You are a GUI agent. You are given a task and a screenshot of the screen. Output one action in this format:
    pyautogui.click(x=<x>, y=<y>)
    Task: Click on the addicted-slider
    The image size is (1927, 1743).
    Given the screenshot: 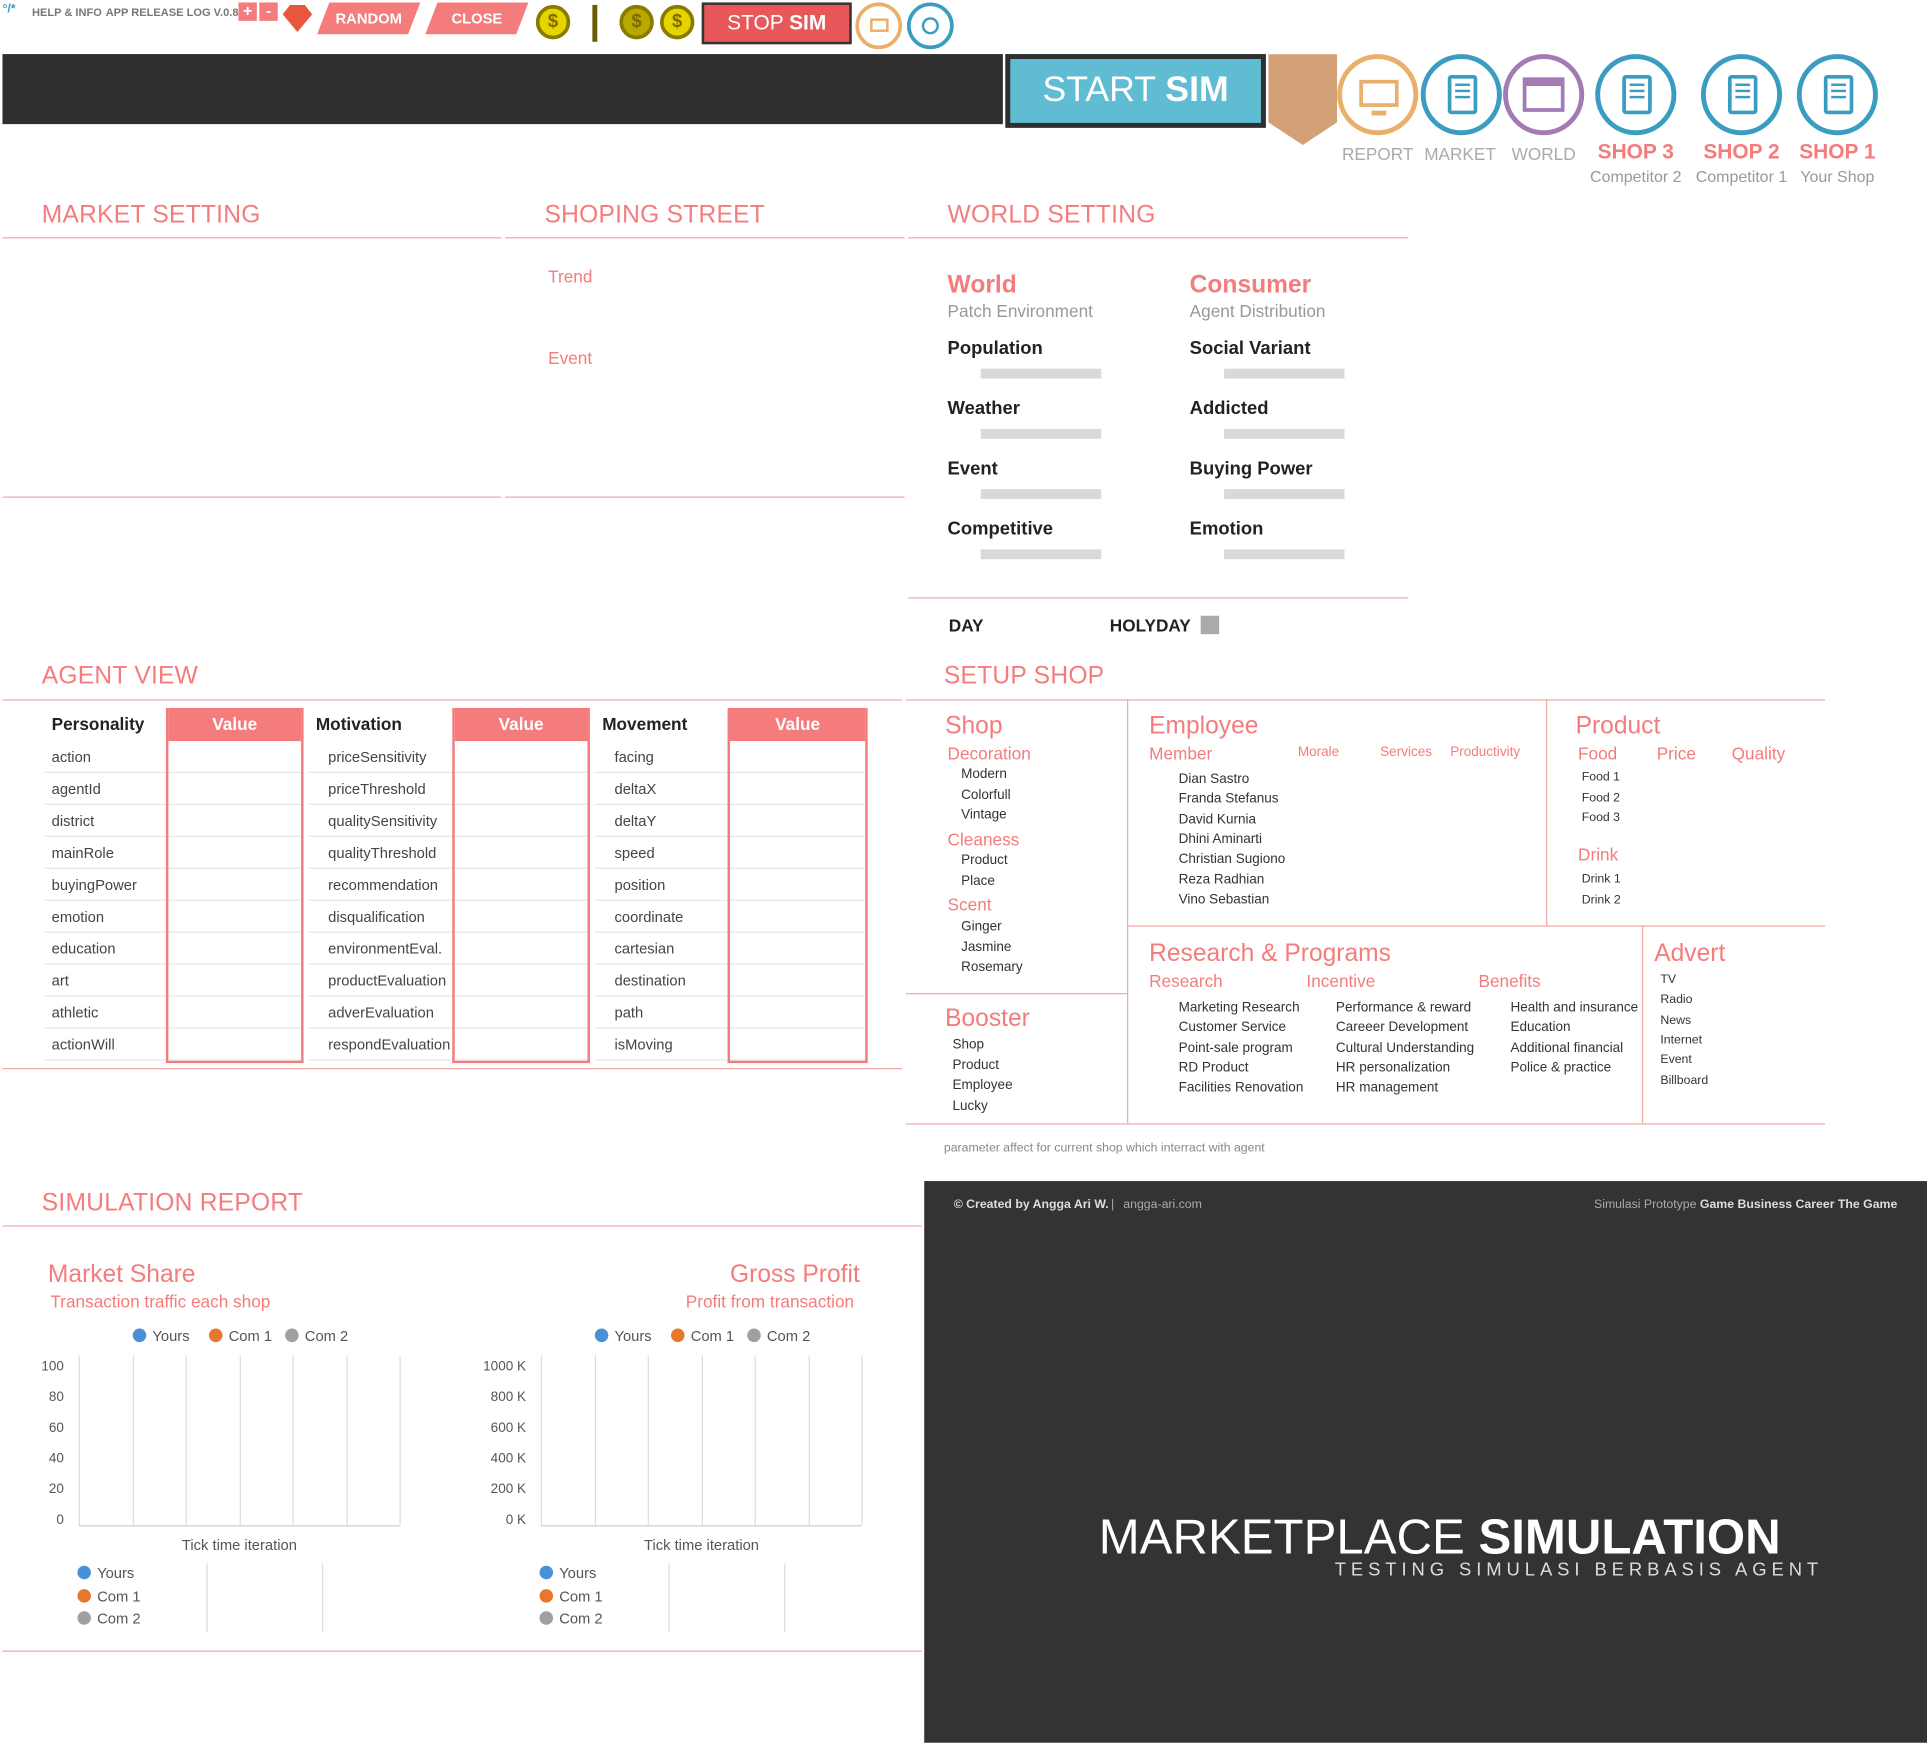 What is the action you would take?
    pyautogui.click(x=1284, y=433)
    